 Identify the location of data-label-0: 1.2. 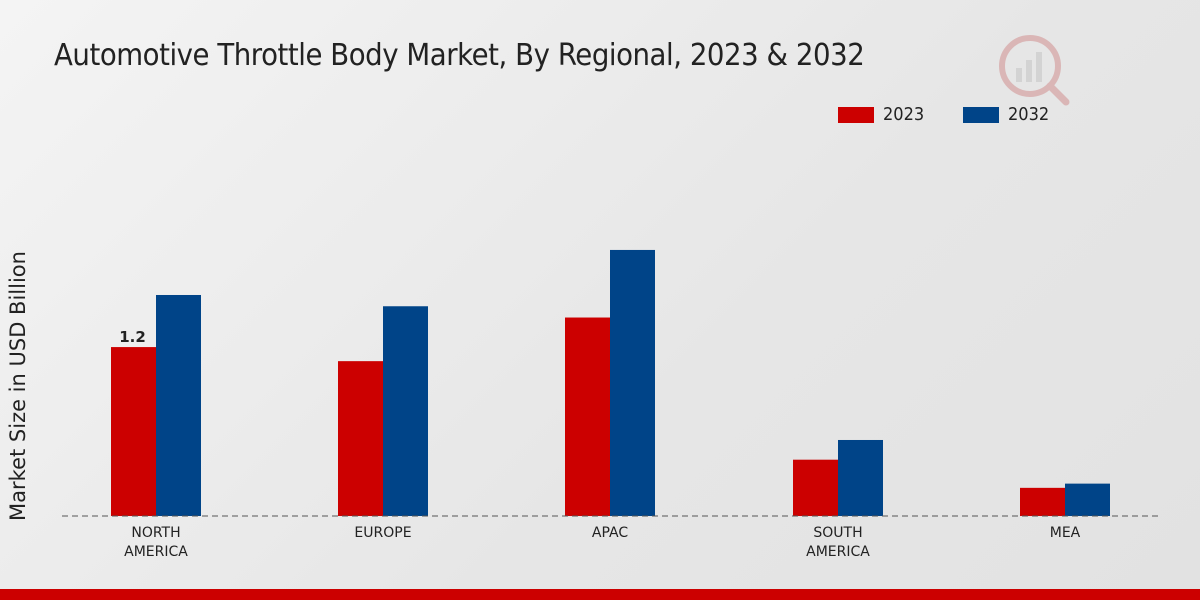
(132, 337).